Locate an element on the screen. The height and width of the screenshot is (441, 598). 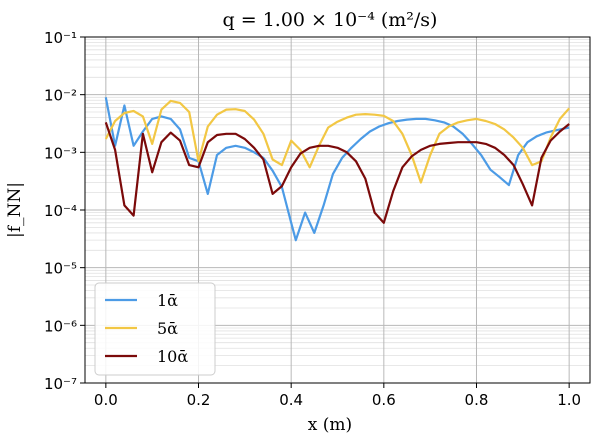
x-tick-label: 0.0 is located at coordinates (106, 400).